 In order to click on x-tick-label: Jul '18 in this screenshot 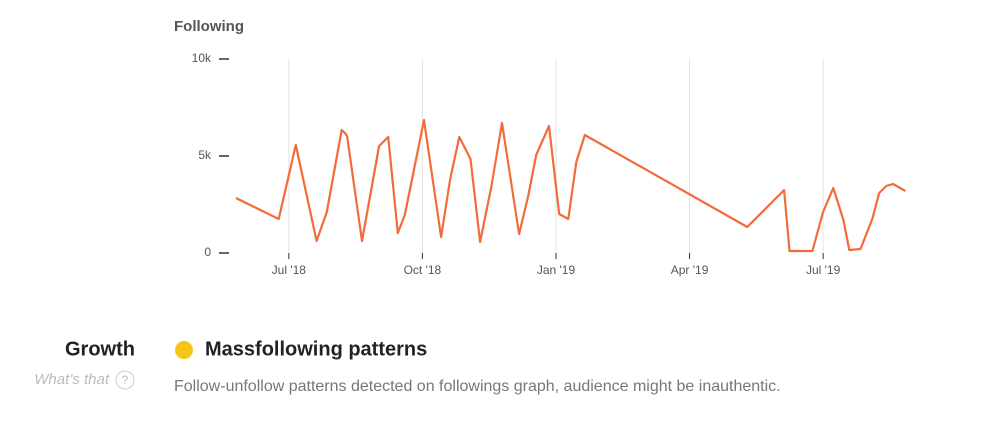, I will do `click(289, 270)`.